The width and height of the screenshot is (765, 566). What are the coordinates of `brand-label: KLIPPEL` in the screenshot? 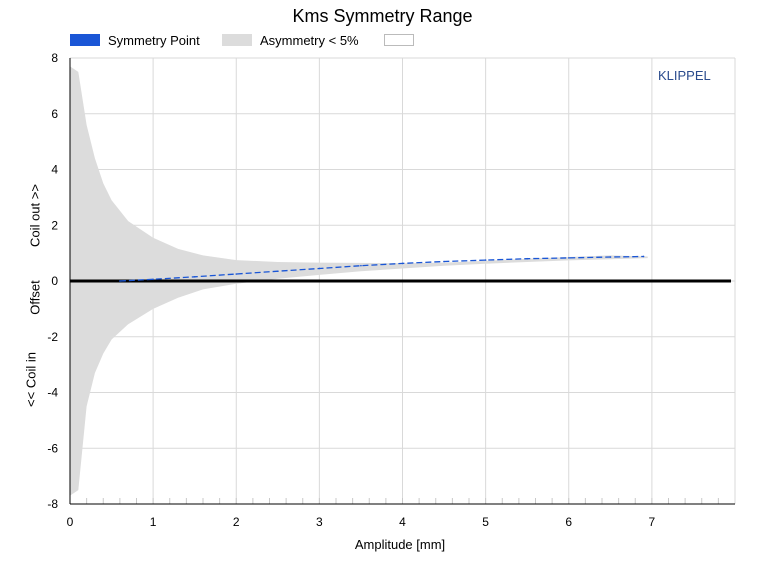 It's located at (684, 75).